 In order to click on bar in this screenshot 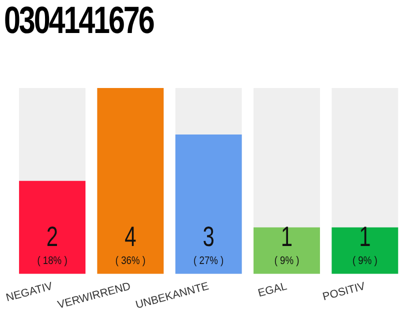, I will do `click(287, 250)`.